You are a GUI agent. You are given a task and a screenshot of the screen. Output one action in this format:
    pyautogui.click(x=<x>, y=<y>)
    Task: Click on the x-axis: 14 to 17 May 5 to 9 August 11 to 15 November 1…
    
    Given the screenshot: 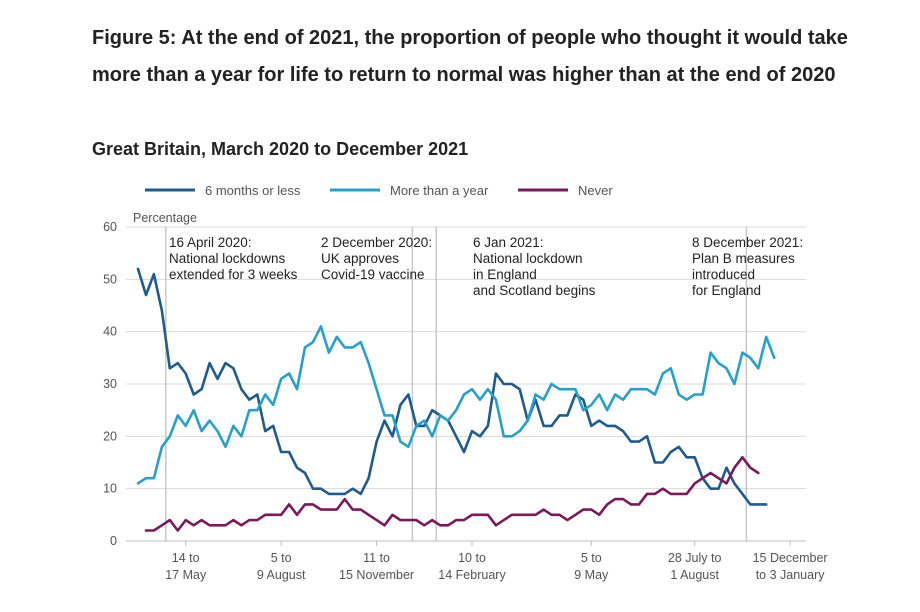 What is the action you would take?
    pyautogui.click(x=477, y=561)
    